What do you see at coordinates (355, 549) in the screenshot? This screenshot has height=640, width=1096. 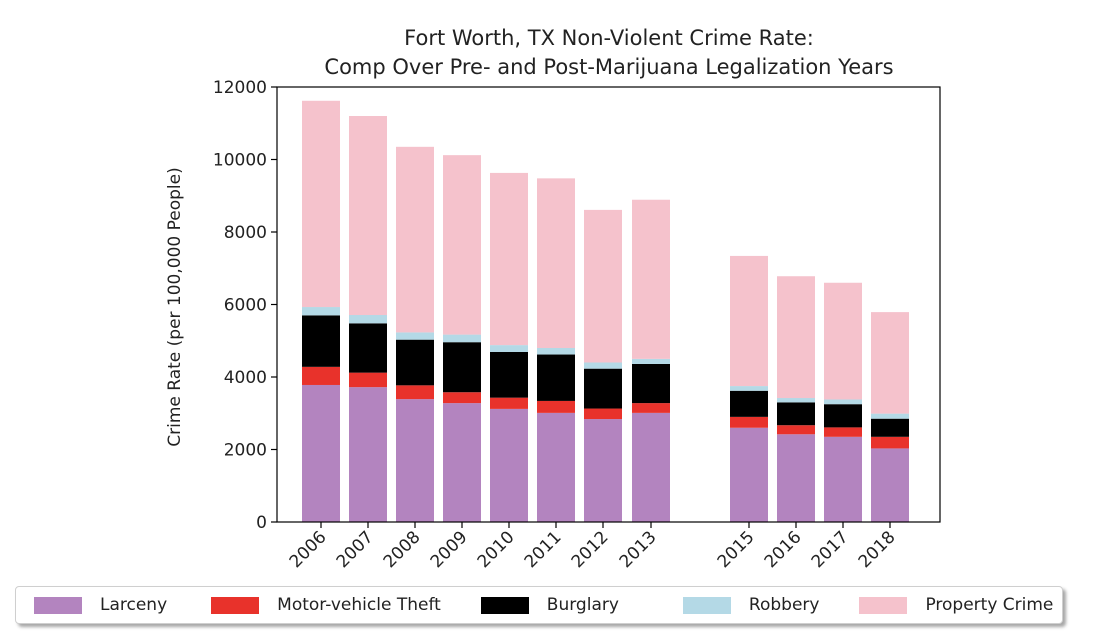 I see `x-tick-label: 2007` at bounding box center [355, 549].